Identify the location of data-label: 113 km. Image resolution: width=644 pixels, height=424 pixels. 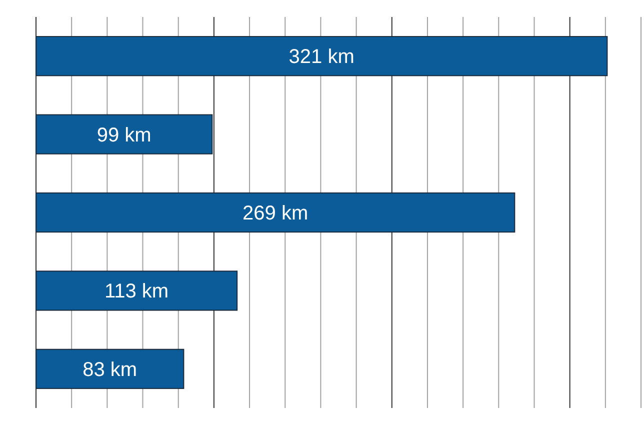
(136, 291).